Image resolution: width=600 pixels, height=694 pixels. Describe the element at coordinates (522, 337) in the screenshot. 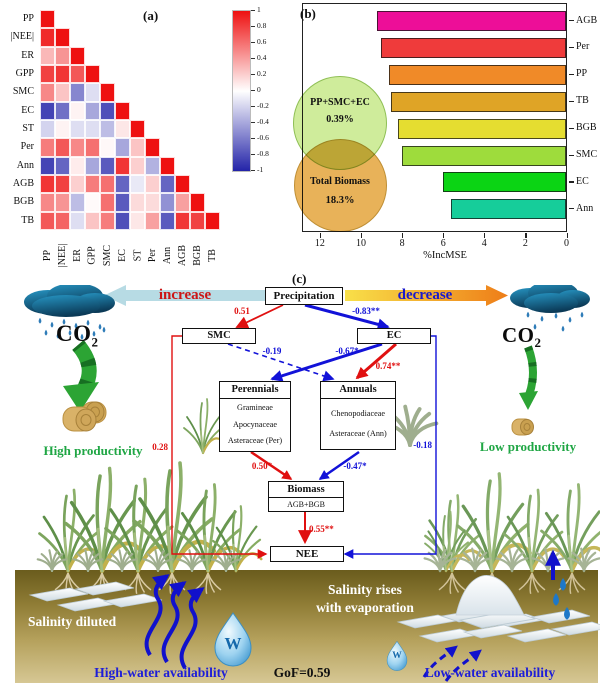

I see `co2-label-right: CO2` at that location.